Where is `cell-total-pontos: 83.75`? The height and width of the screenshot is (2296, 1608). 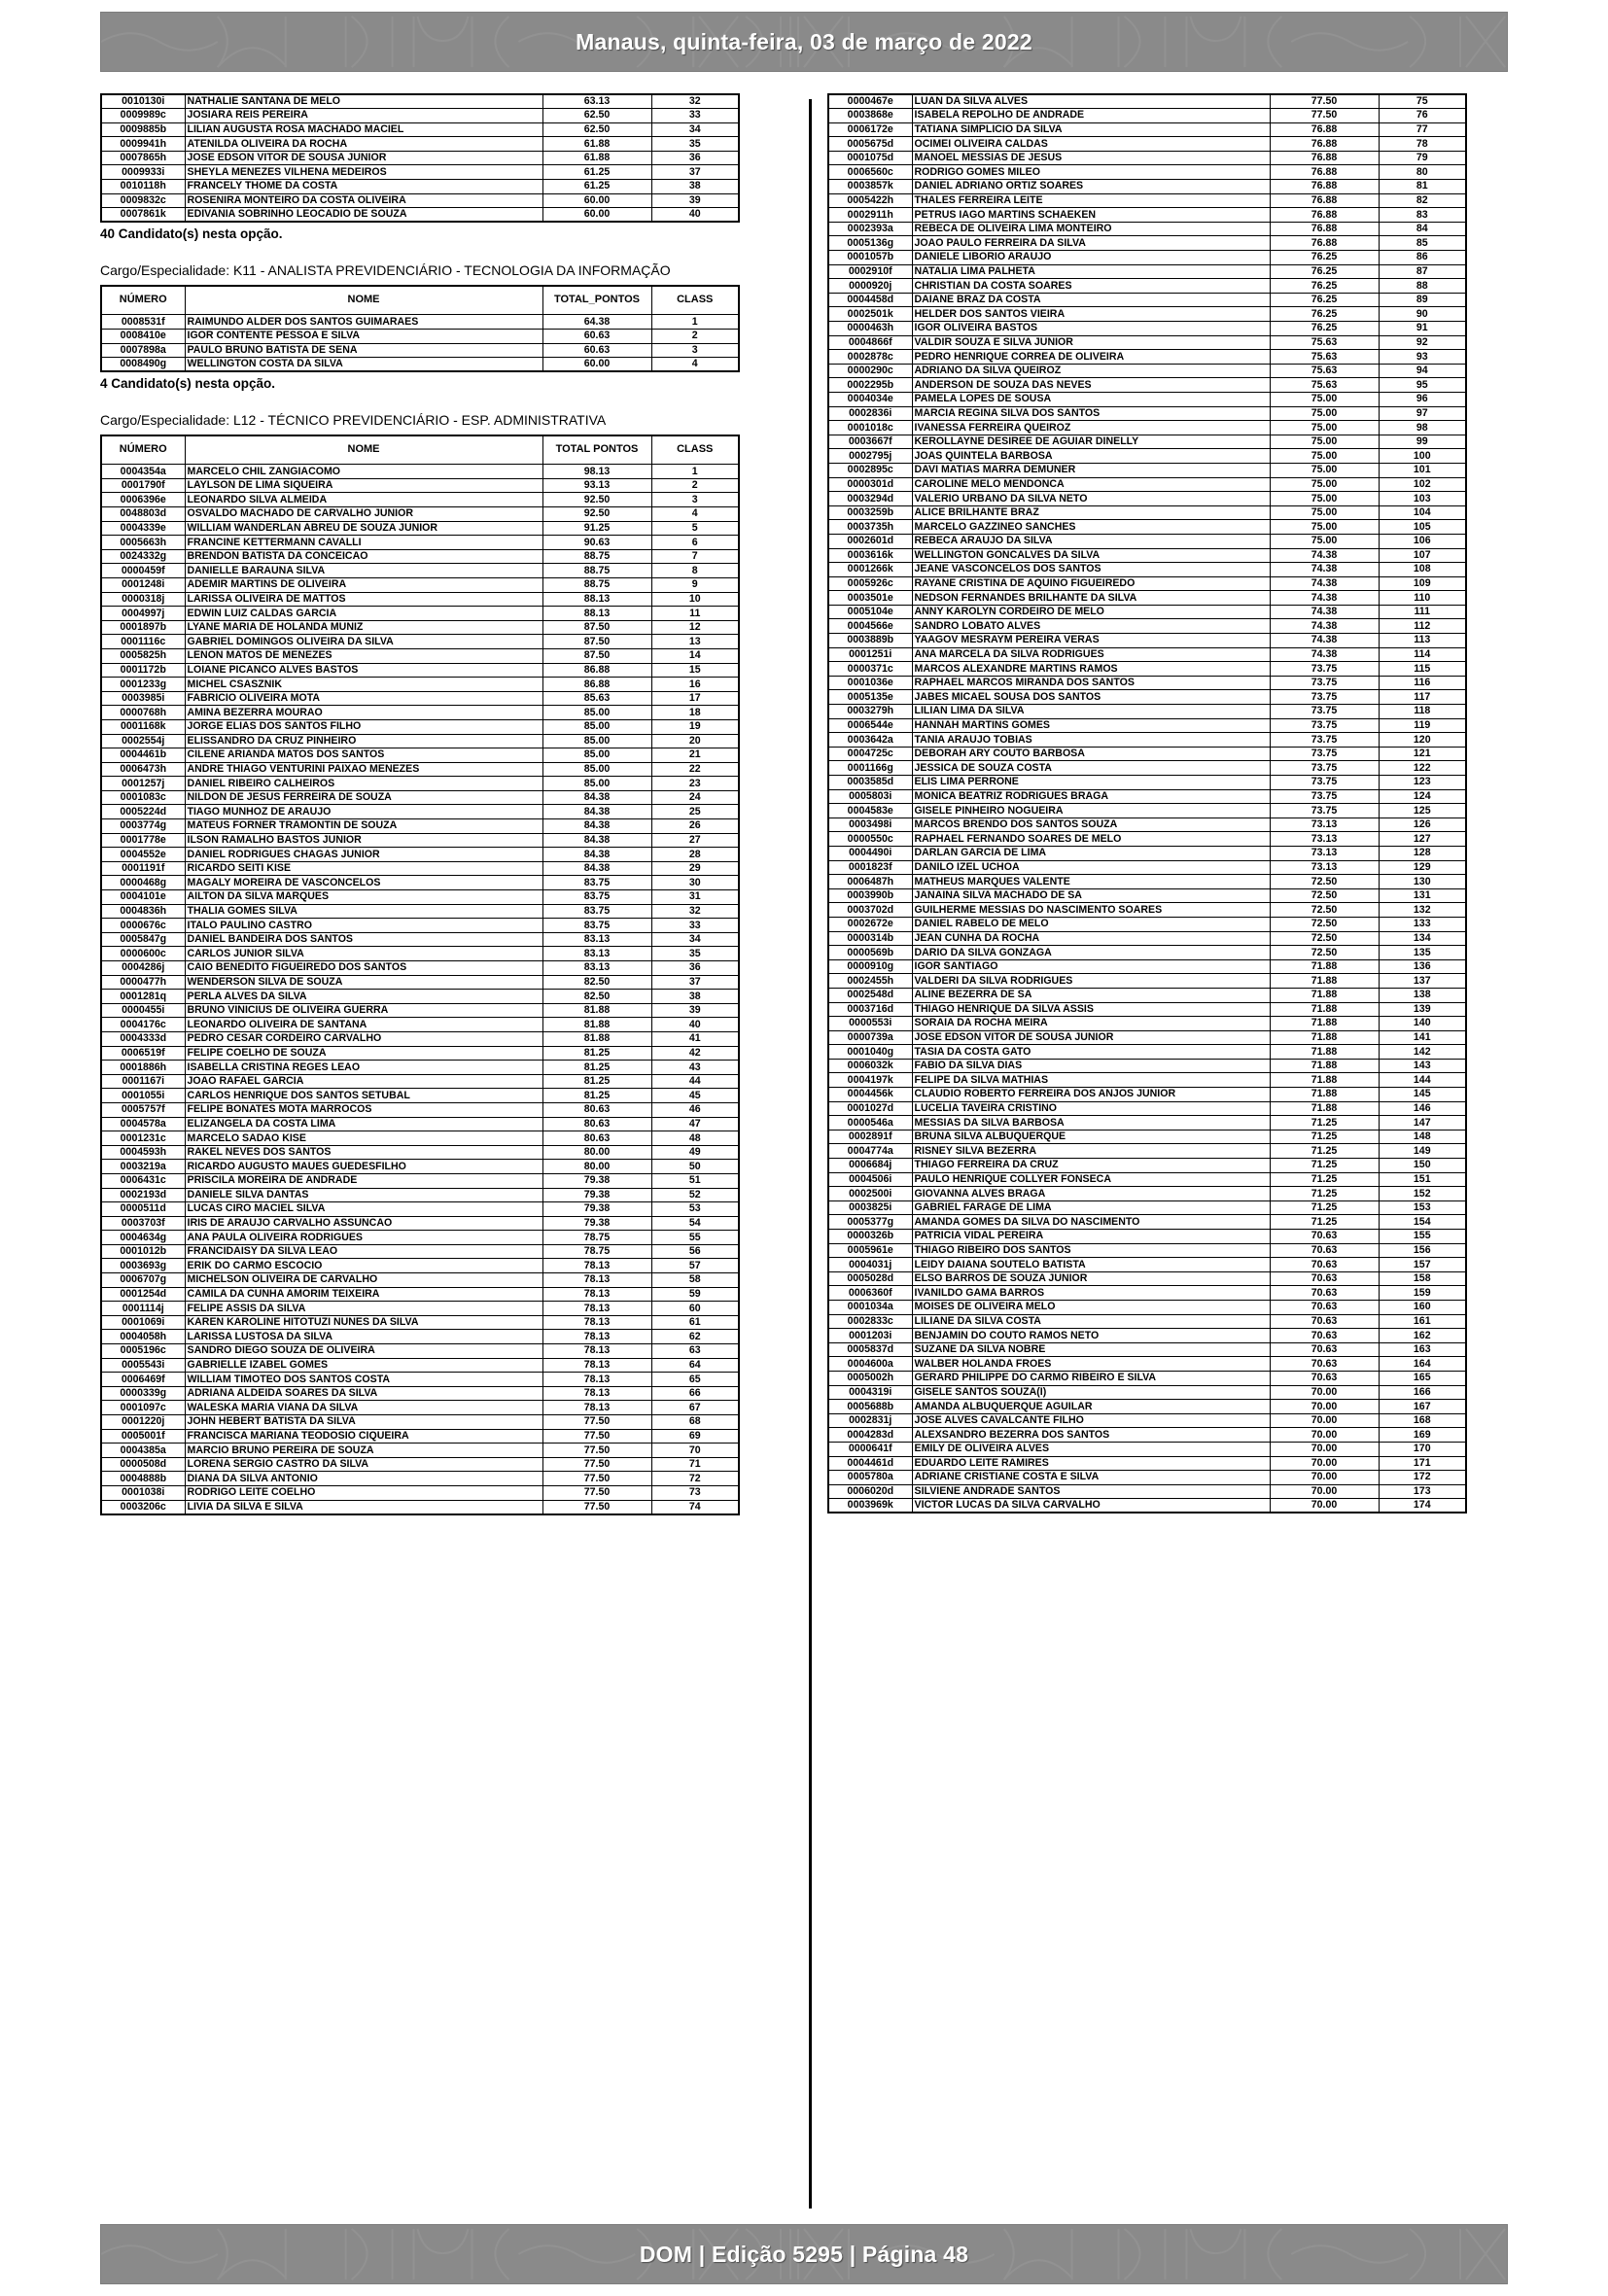 cell-total-pontos: 83.75 is located at coordinates (597, 883).